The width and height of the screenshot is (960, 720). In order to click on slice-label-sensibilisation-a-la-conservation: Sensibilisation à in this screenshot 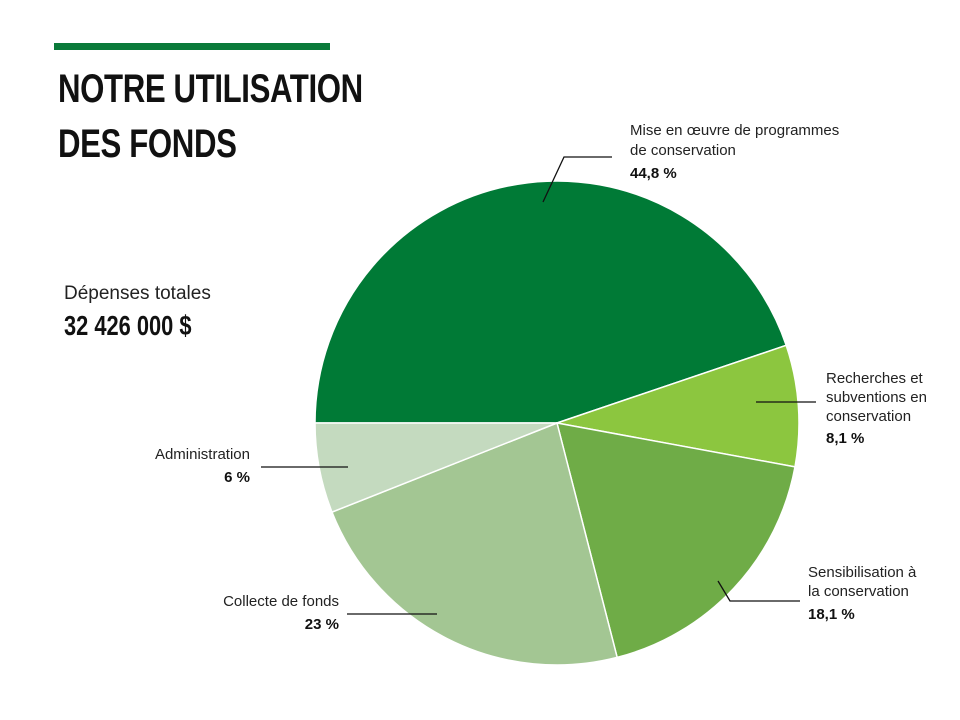, I will do `click(862, 572)`.